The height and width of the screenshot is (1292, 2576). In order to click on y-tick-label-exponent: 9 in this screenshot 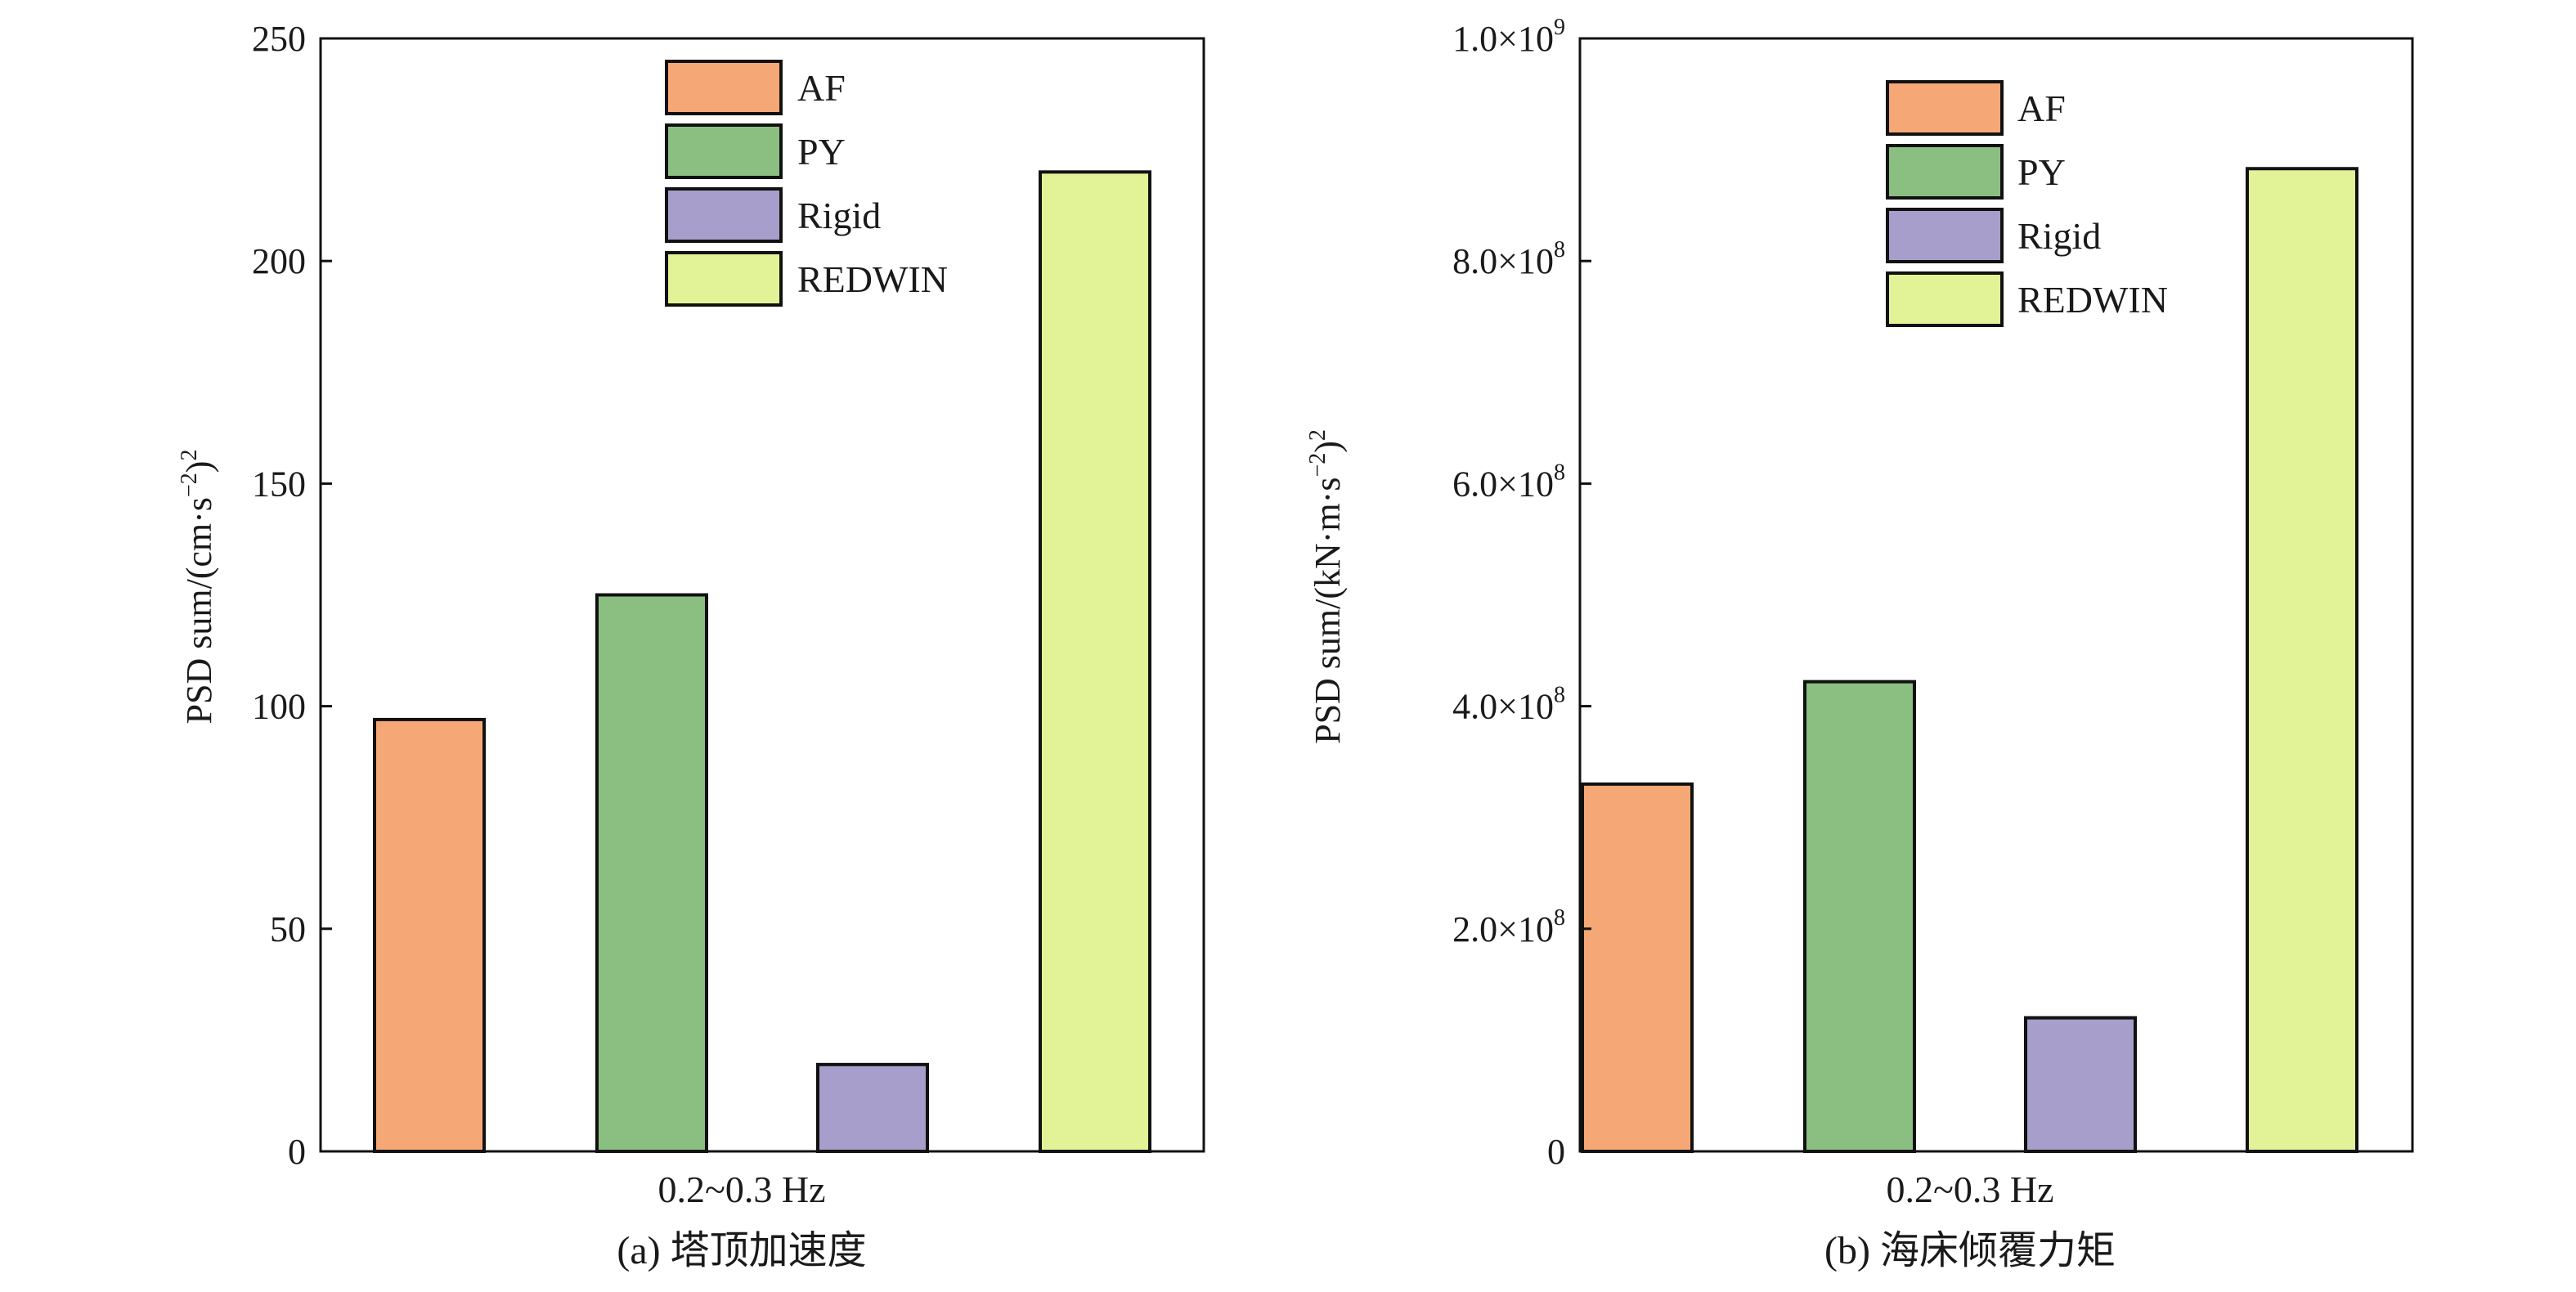, I will do `click(1560, 27)`.